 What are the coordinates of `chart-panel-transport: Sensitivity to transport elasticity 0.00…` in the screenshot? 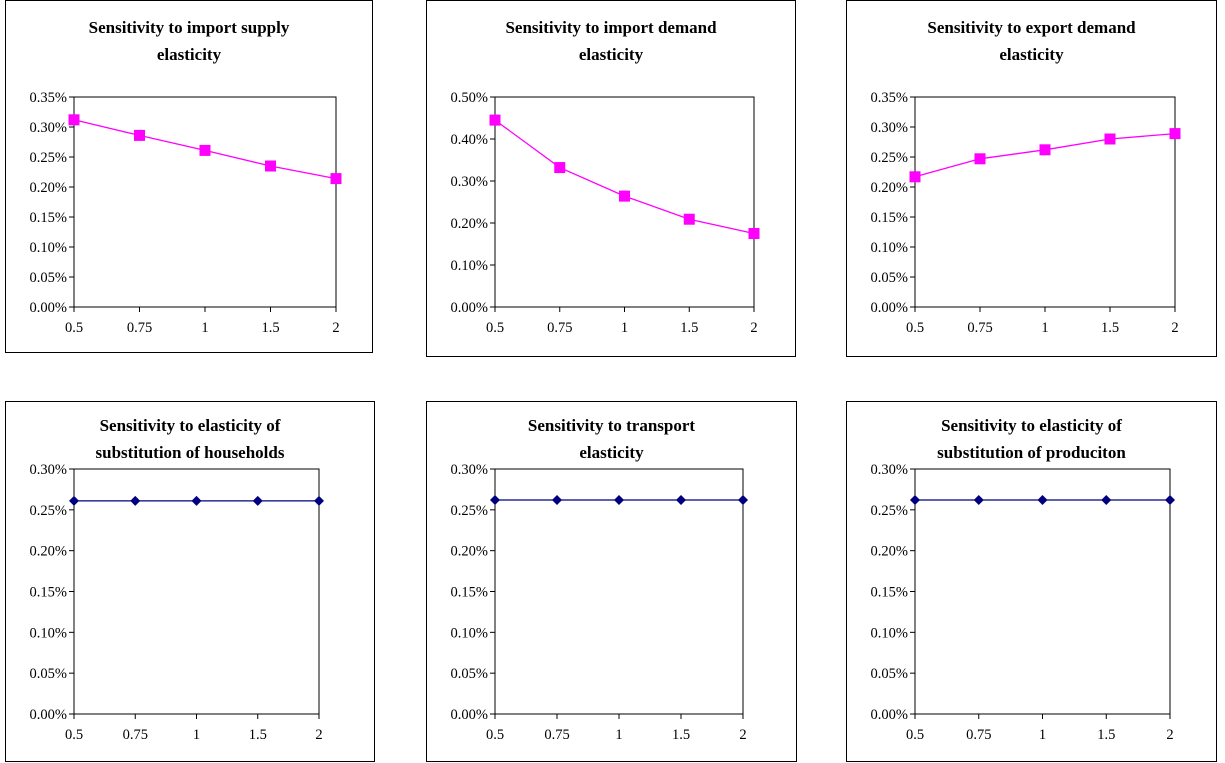 It's located at (611, 581).